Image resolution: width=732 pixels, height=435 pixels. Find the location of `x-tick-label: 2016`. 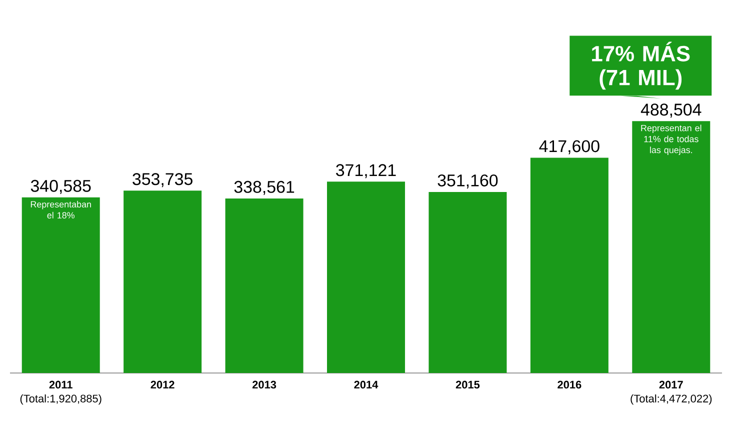

x-tick-label: 2016 is located at coordinates (570, 384).